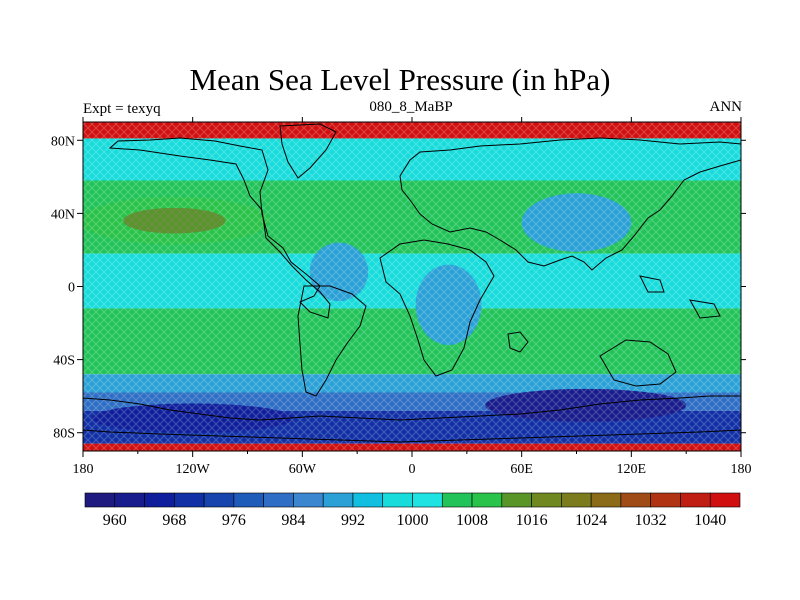 This screenshot has height=600, width=800. What do you see at coordinates (83, 469) in the screenshot?
I see `x-tick-label-0: 180` at bounding box center [83, 469].